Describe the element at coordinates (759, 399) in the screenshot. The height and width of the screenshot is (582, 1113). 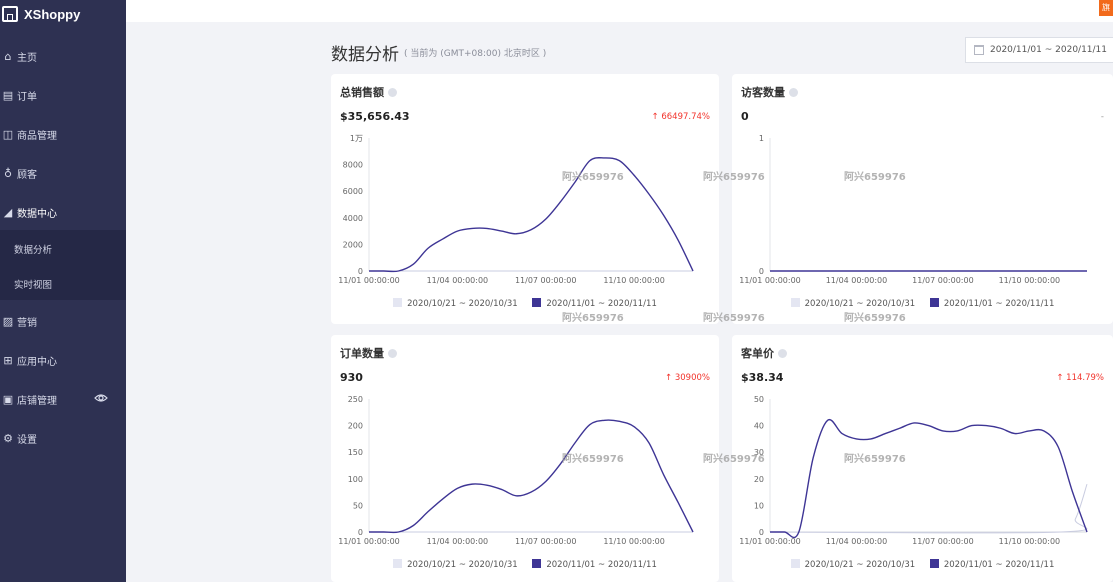
I see `y-tick-label: 50` at that location.